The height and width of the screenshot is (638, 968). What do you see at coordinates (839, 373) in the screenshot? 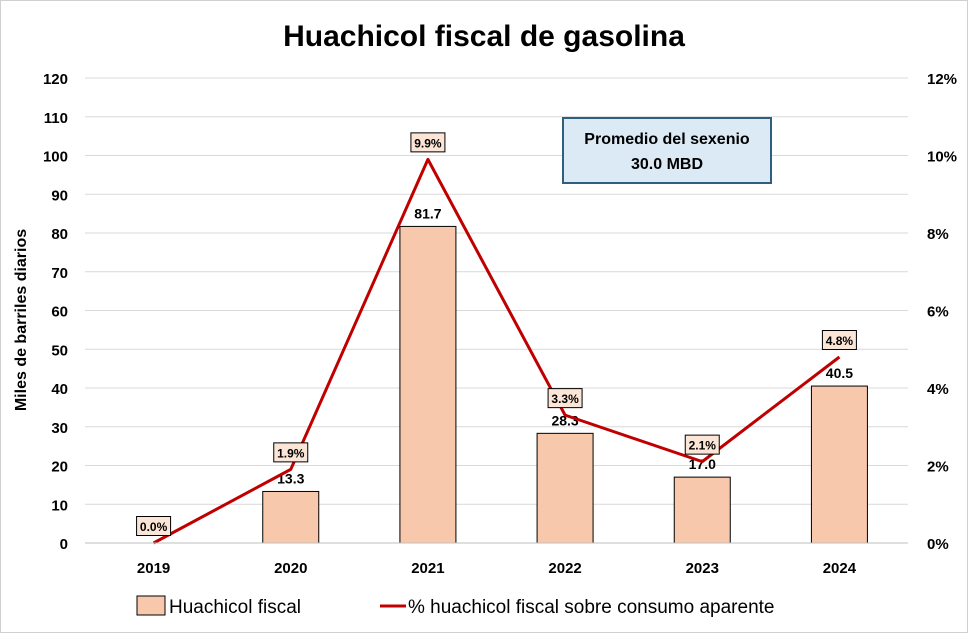
I see `bar-data-label: 40.5` at bounding box center [839, 373].